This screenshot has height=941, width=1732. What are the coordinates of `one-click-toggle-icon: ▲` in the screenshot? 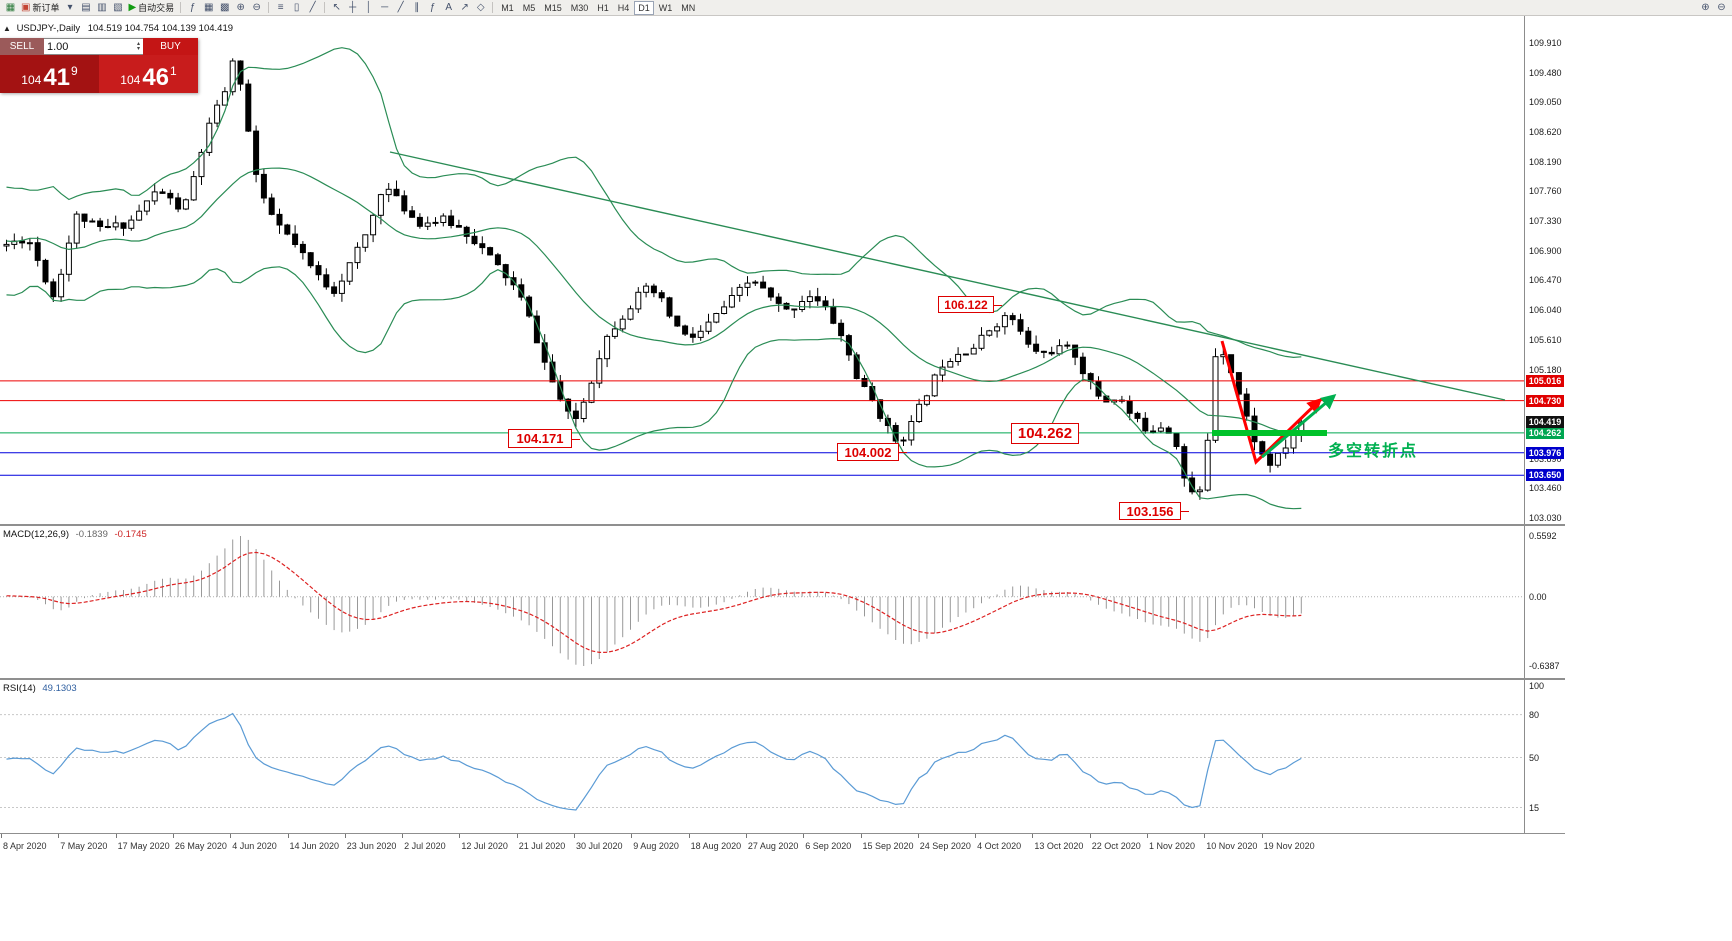 It's located at (7, 28).